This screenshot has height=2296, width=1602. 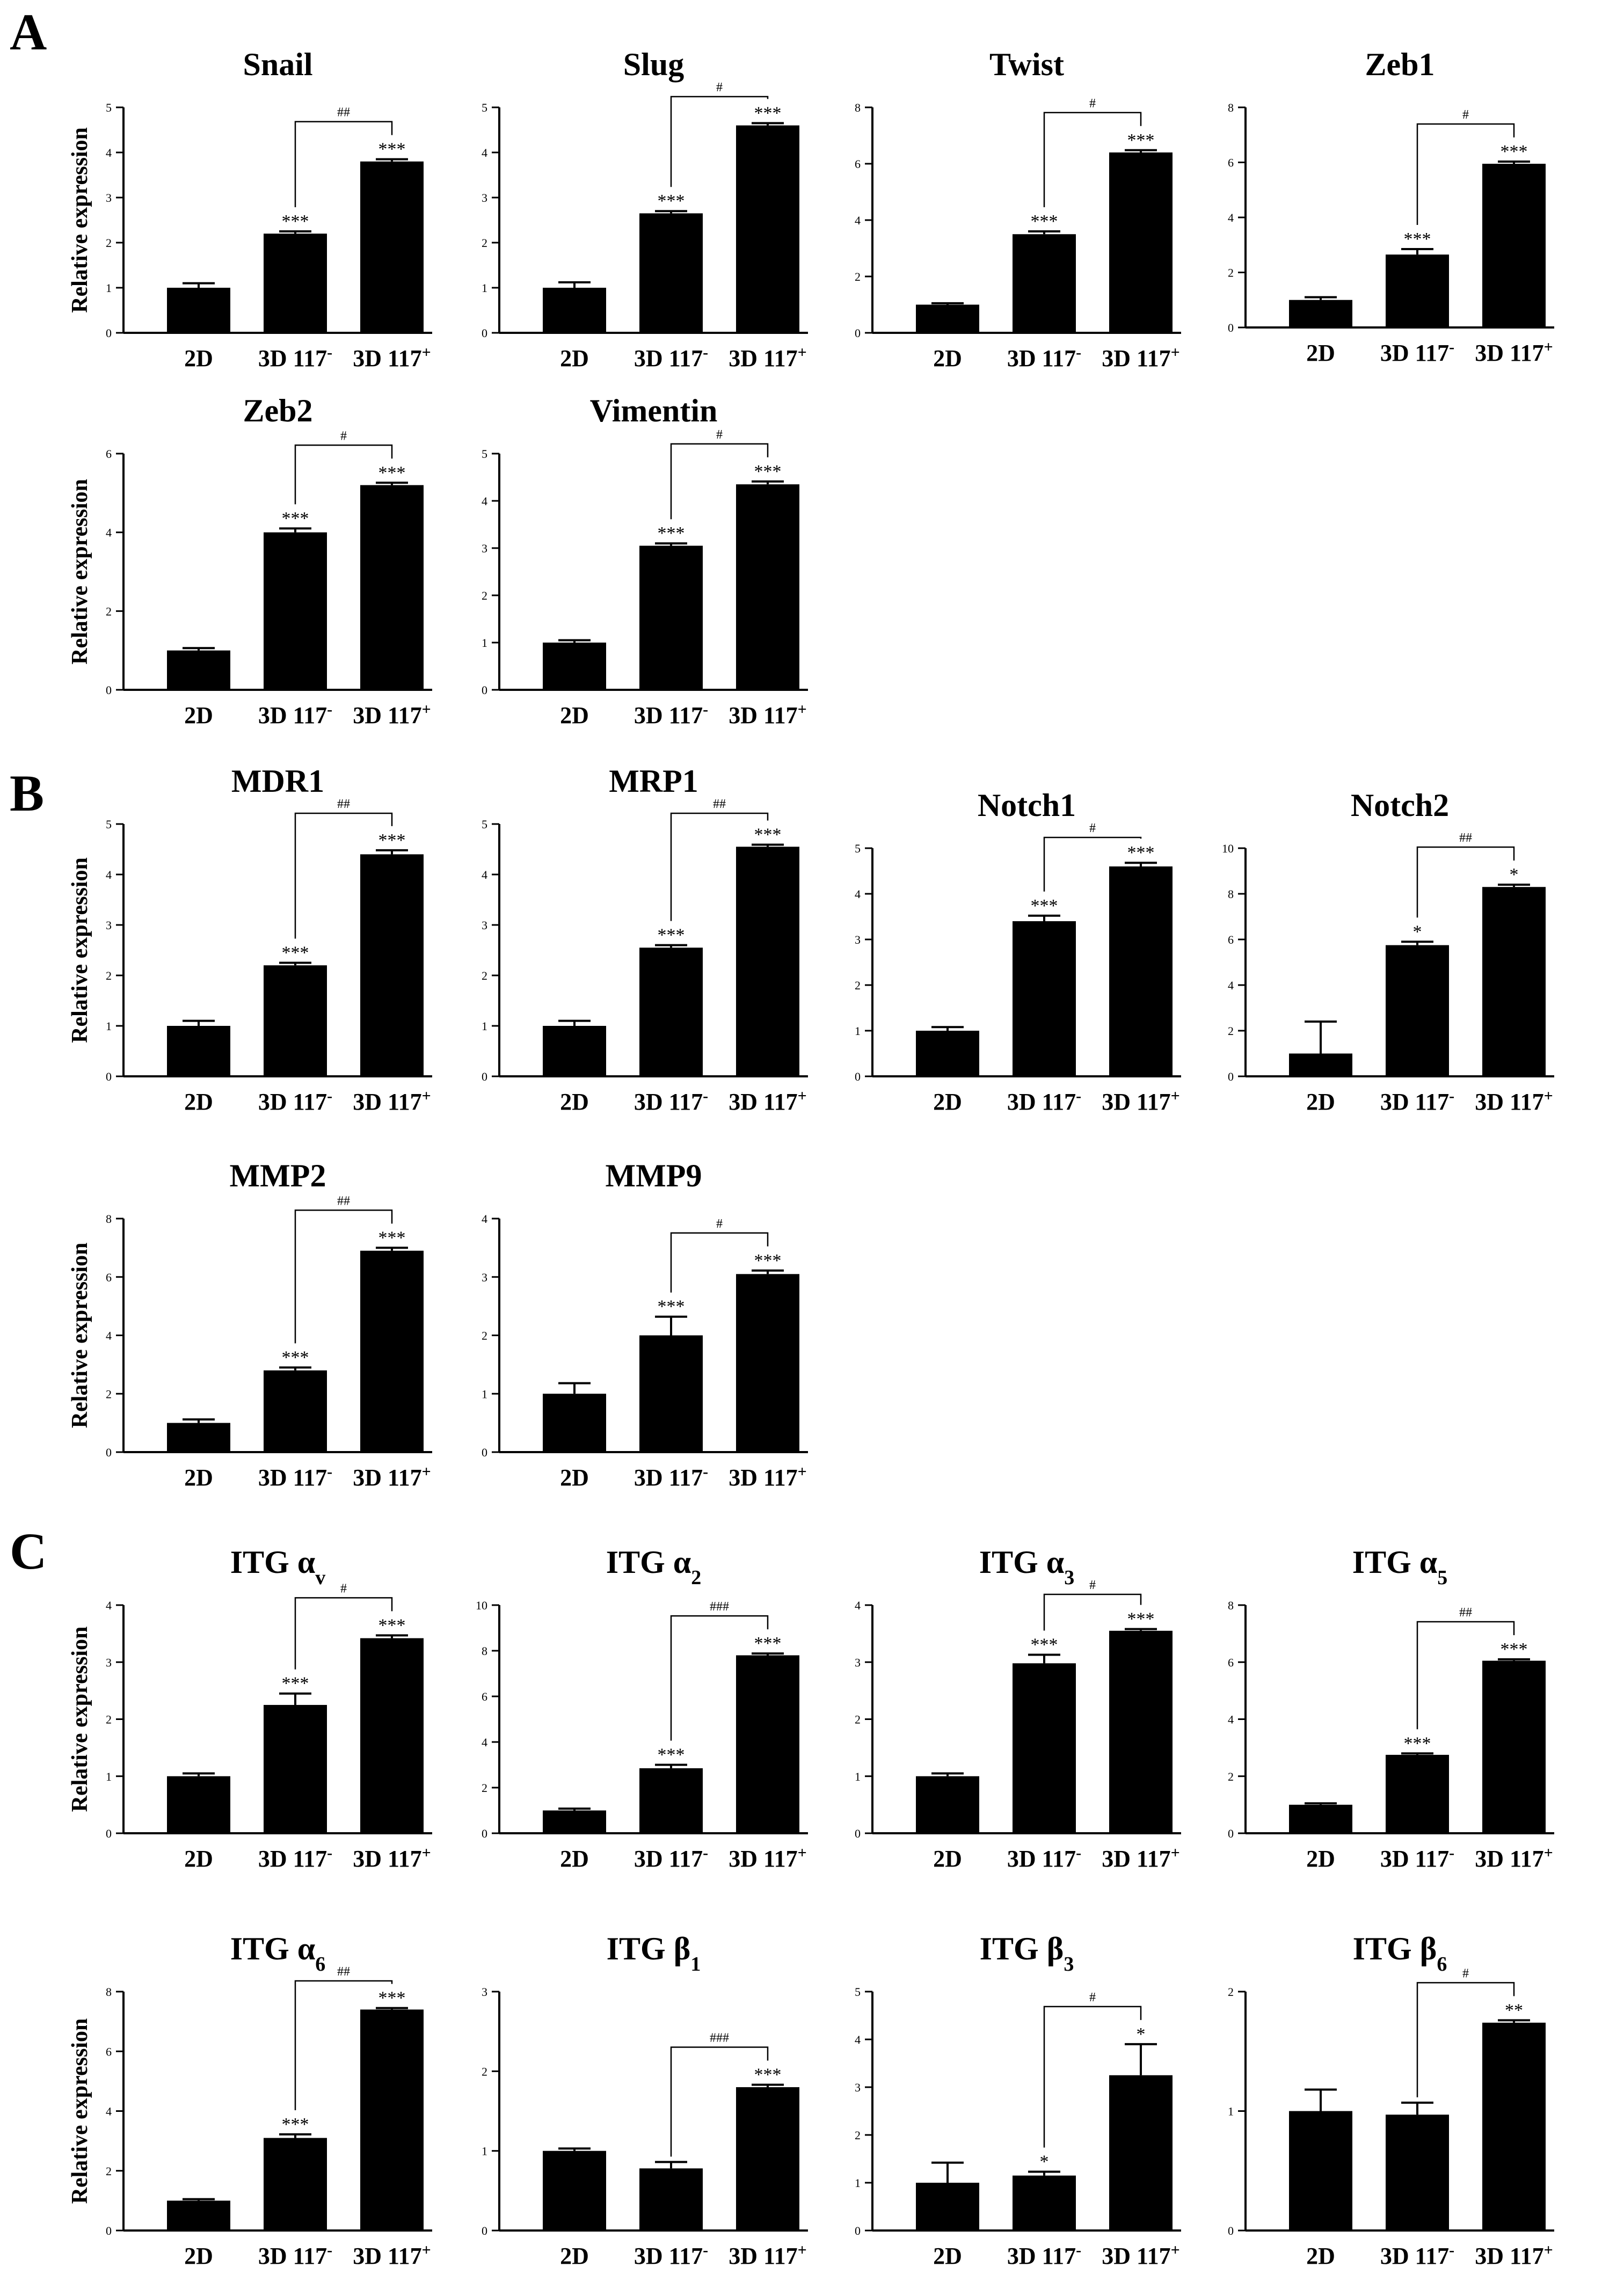 I want to click on chart-title-text: MDR1, so click(x=277, y=781).